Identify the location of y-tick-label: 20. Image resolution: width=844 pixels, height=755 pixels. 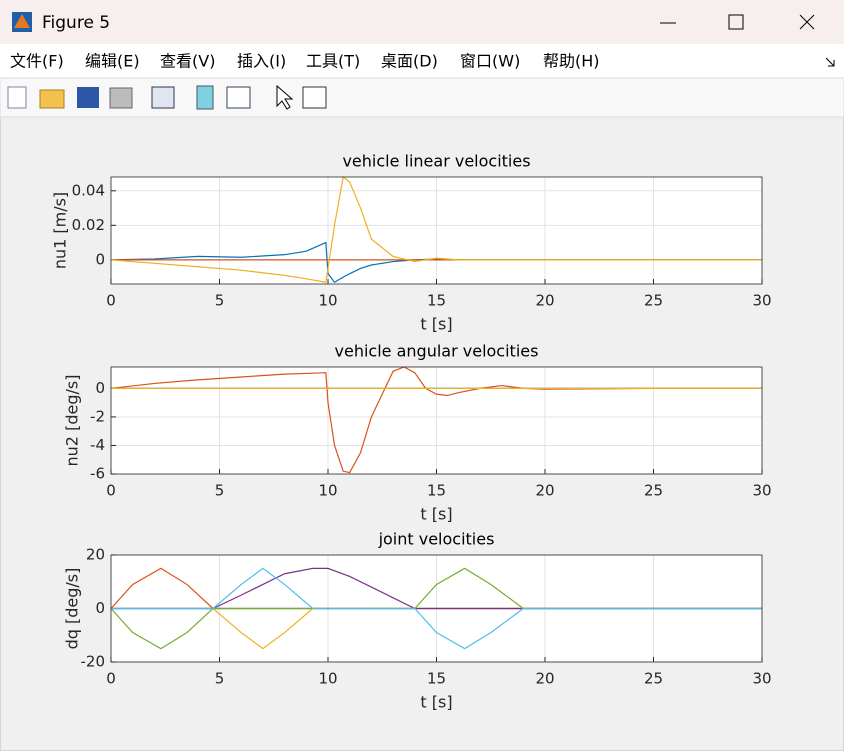
(95, 555).